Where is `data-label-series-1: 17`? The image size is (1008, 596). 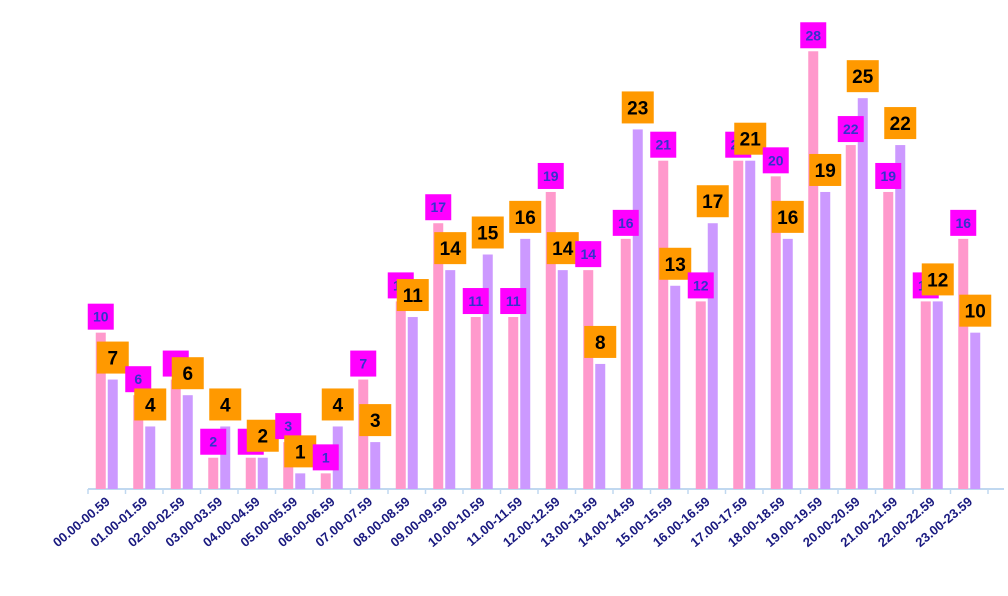 data-label-series-1: 17 is located at coordinates (438, 207).